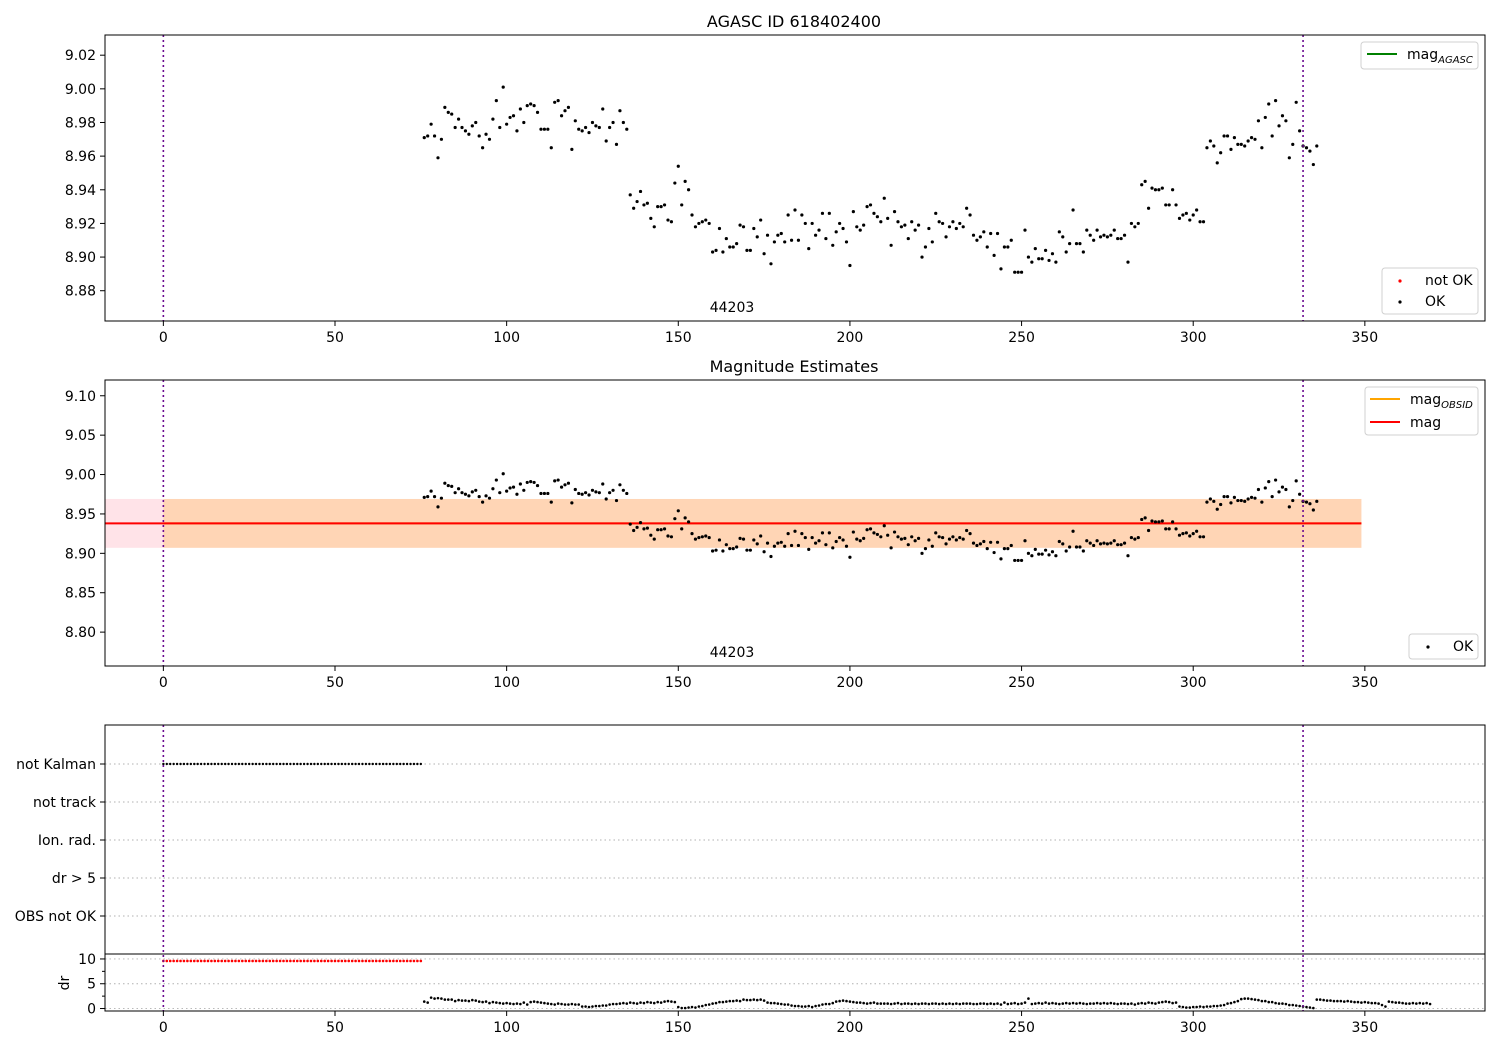 The image size is (1500, 1050). I want to click on panel2-title: Magnitude Estimates, so click(794, 366).